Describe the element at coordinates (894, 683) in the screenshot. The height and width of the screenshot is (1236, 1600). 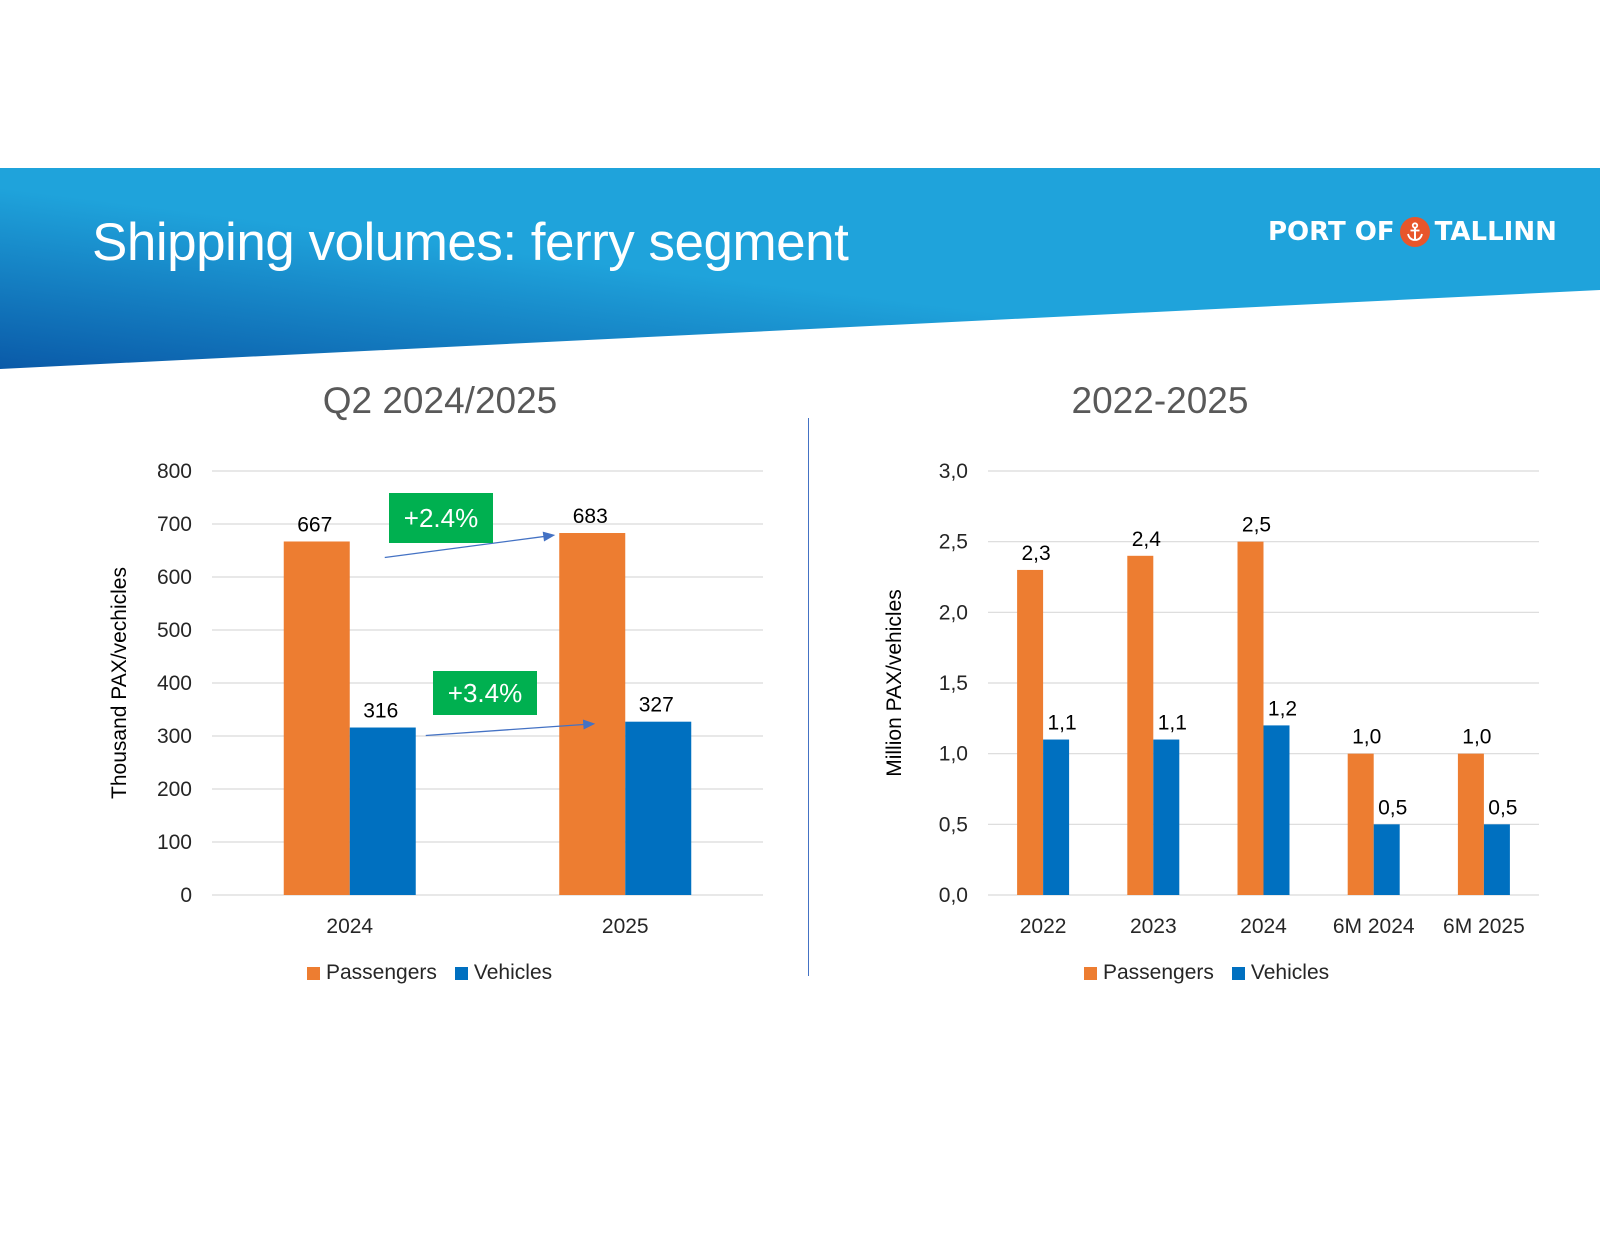
I see `y-axis-title: Million PAX/vehicles` at that location.